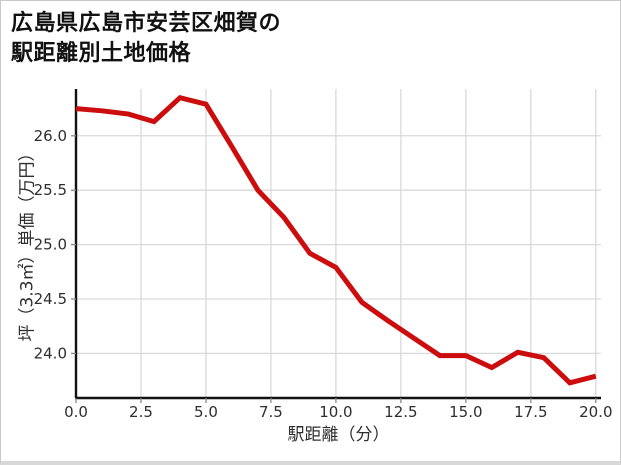 This screenshot has width=621, height=465. What do you see at coordinates (146, 23) in the screenshot?
I see `chart-title-line1: 広島県広島市安芸区畑賀の` at bounding box center [146, 23].